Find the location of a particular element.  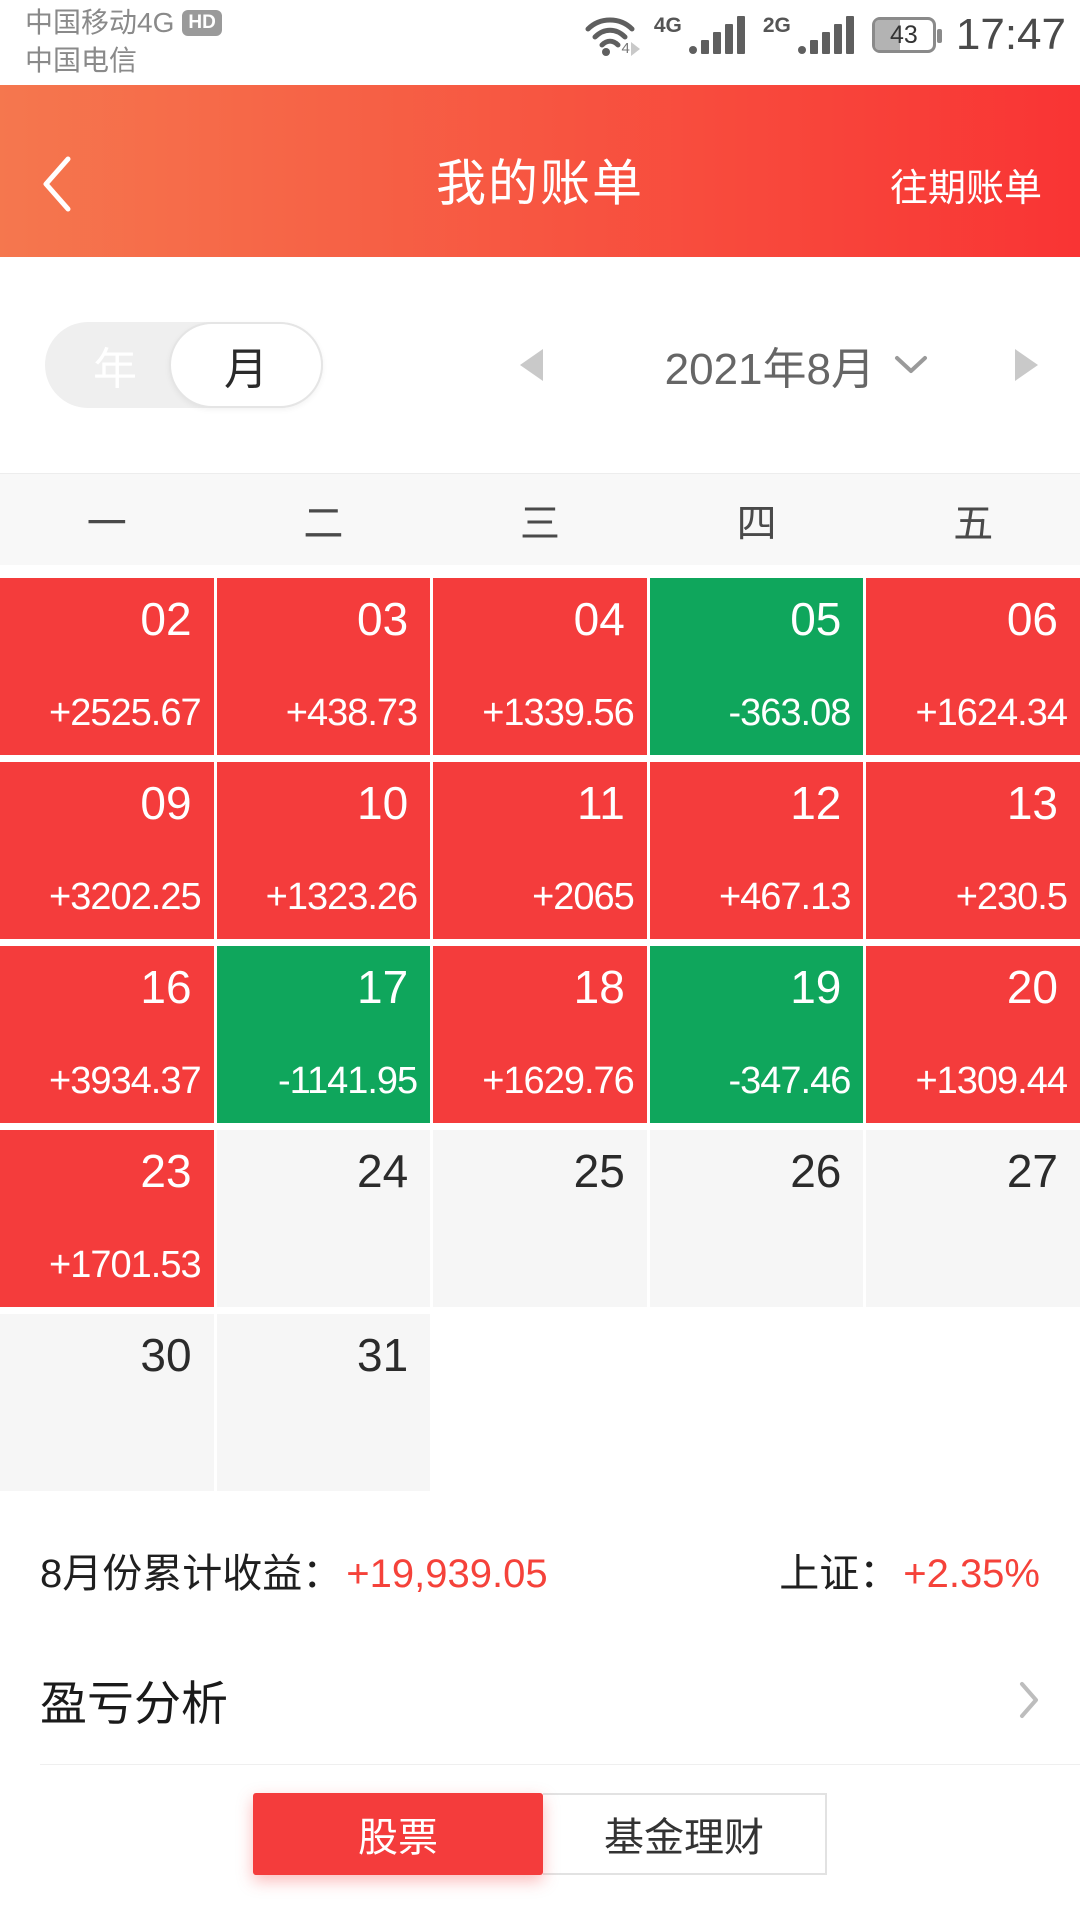

calendar-day-cell: 03 +438.73 is located at coordinates (323, 666).